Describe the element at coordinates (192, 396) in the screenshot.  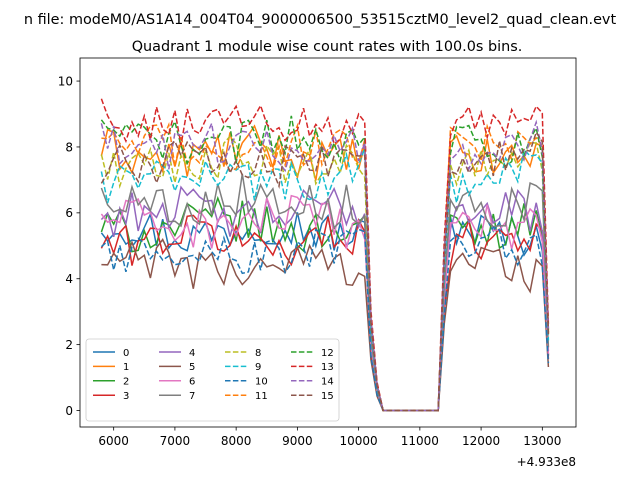
I see `legend-label: 7` at that location.